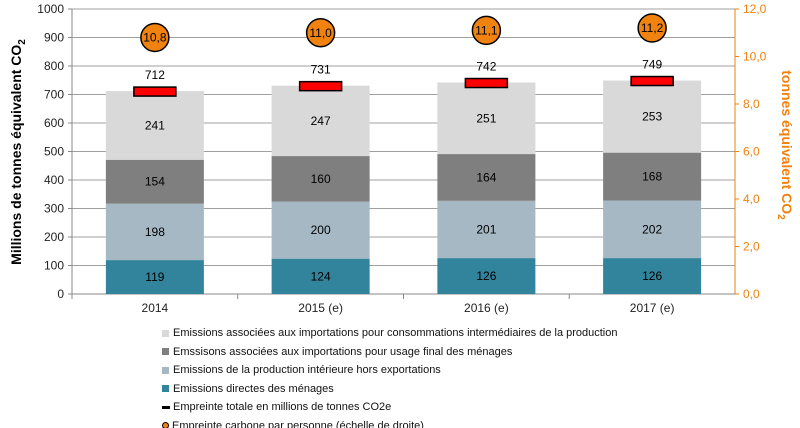 The width and height of the screenshot is (800, 428). Describe the element at coordinates (755, 57) in the screenshot. I see `y2-tick-label: 10,0` at that location.